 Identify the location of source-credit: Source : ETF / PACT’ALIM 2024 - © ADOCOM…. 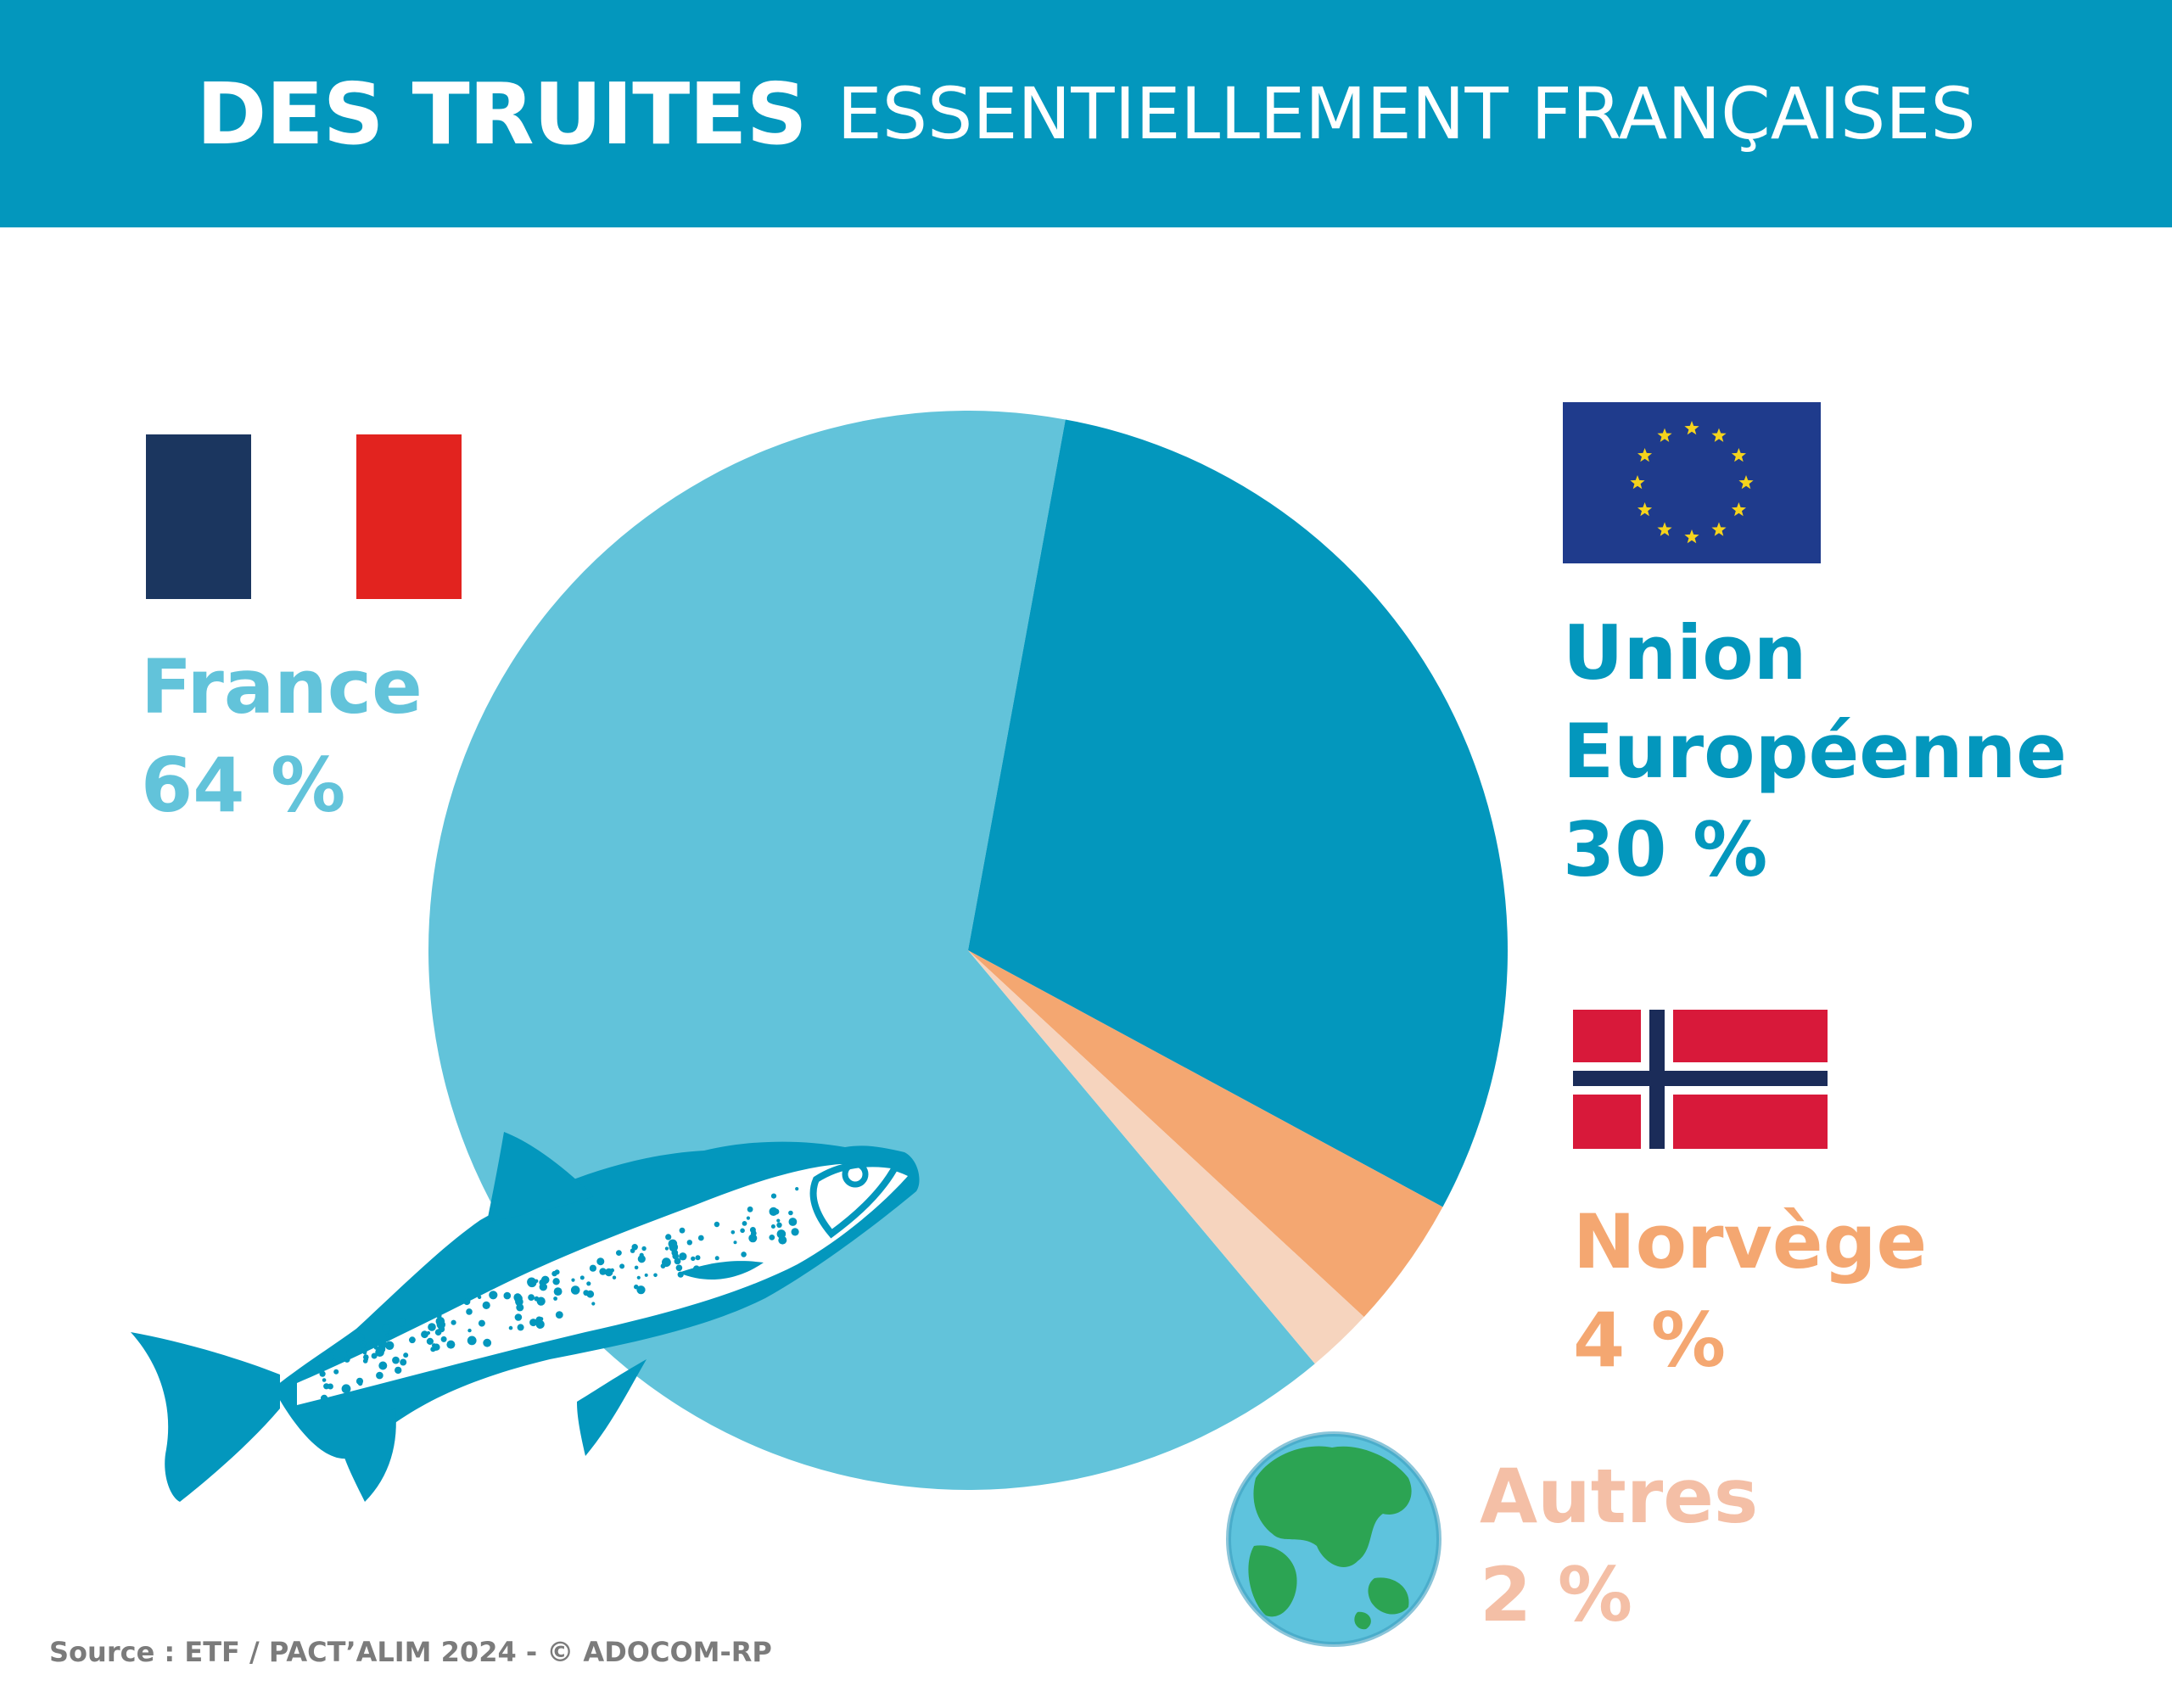
(410, 1652).